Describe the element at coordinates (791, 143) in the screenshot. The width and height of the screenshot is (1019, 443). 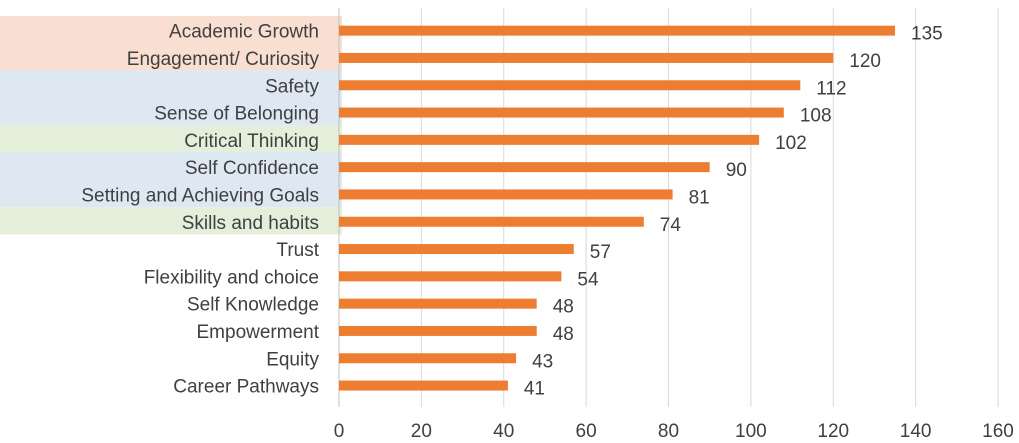
I see `data-label: 102` at that location.